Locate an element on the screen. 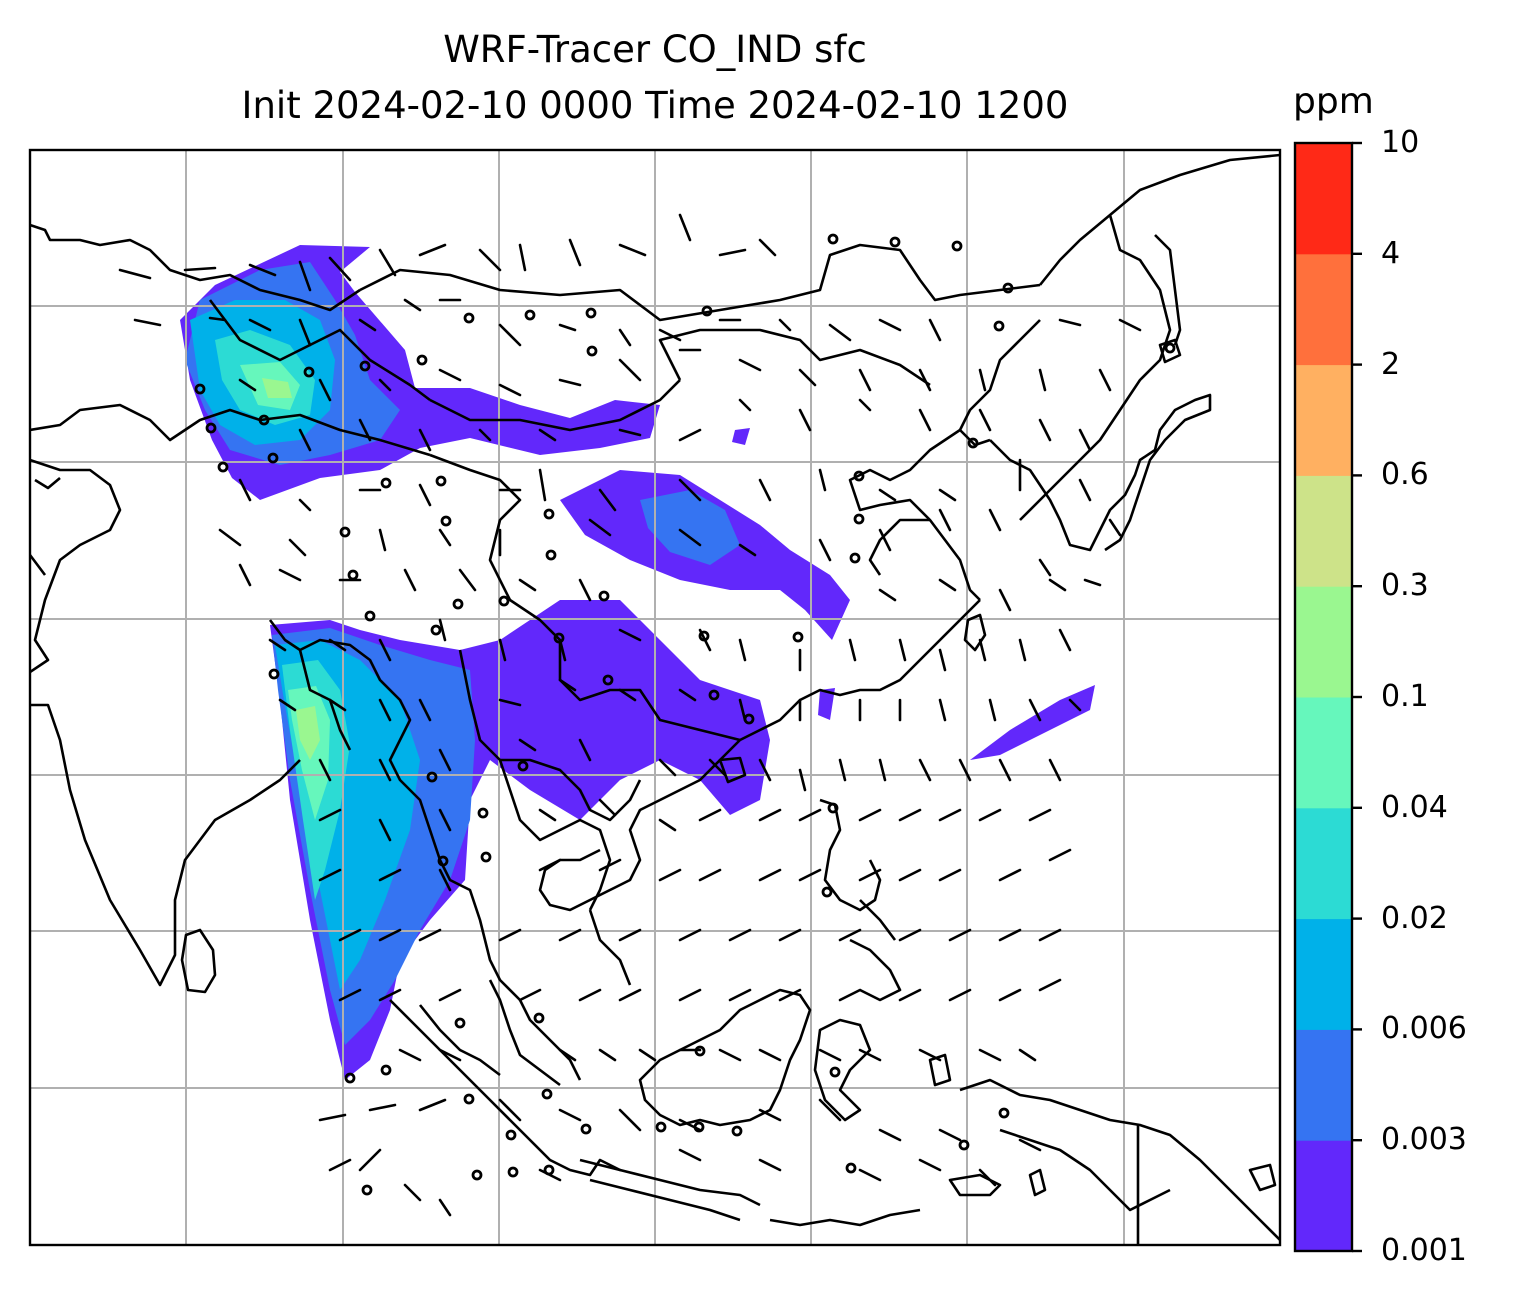 This screenshot has height=1306, width=1528. plume-east-streak is located at coordinates (1032, 722).